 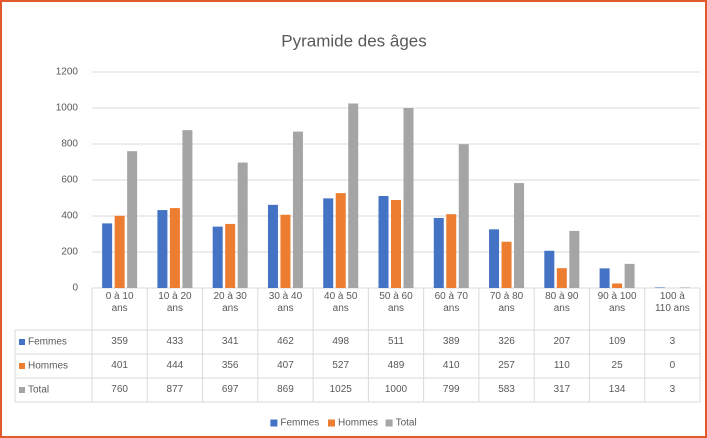 What do you see at coordinates (48, 366) in the screenshot?
I see `table-row-label: Hommes` at bounding box center [48, 366].